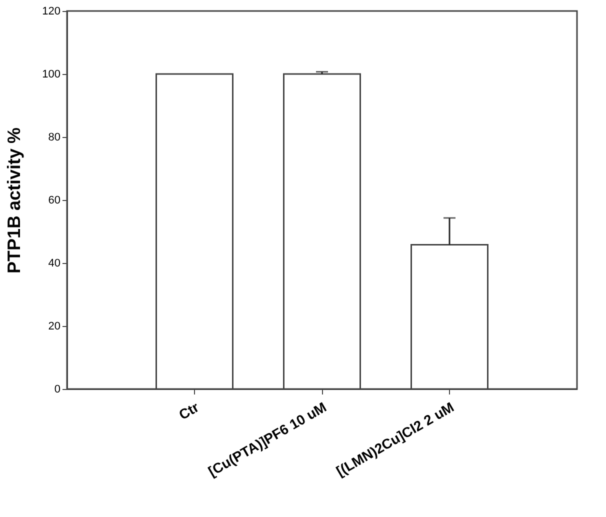  Describe the element at coordinates (189, 410) in the screenshot. I see `x-tick-label: Ctr` at that location.